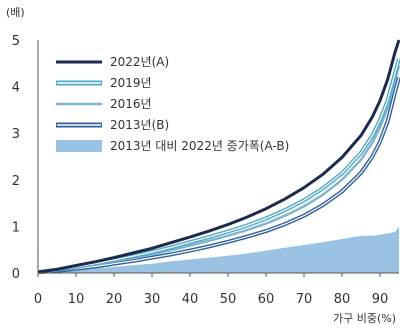  I want to click on legend-label: 2019년, so click(131, 83).